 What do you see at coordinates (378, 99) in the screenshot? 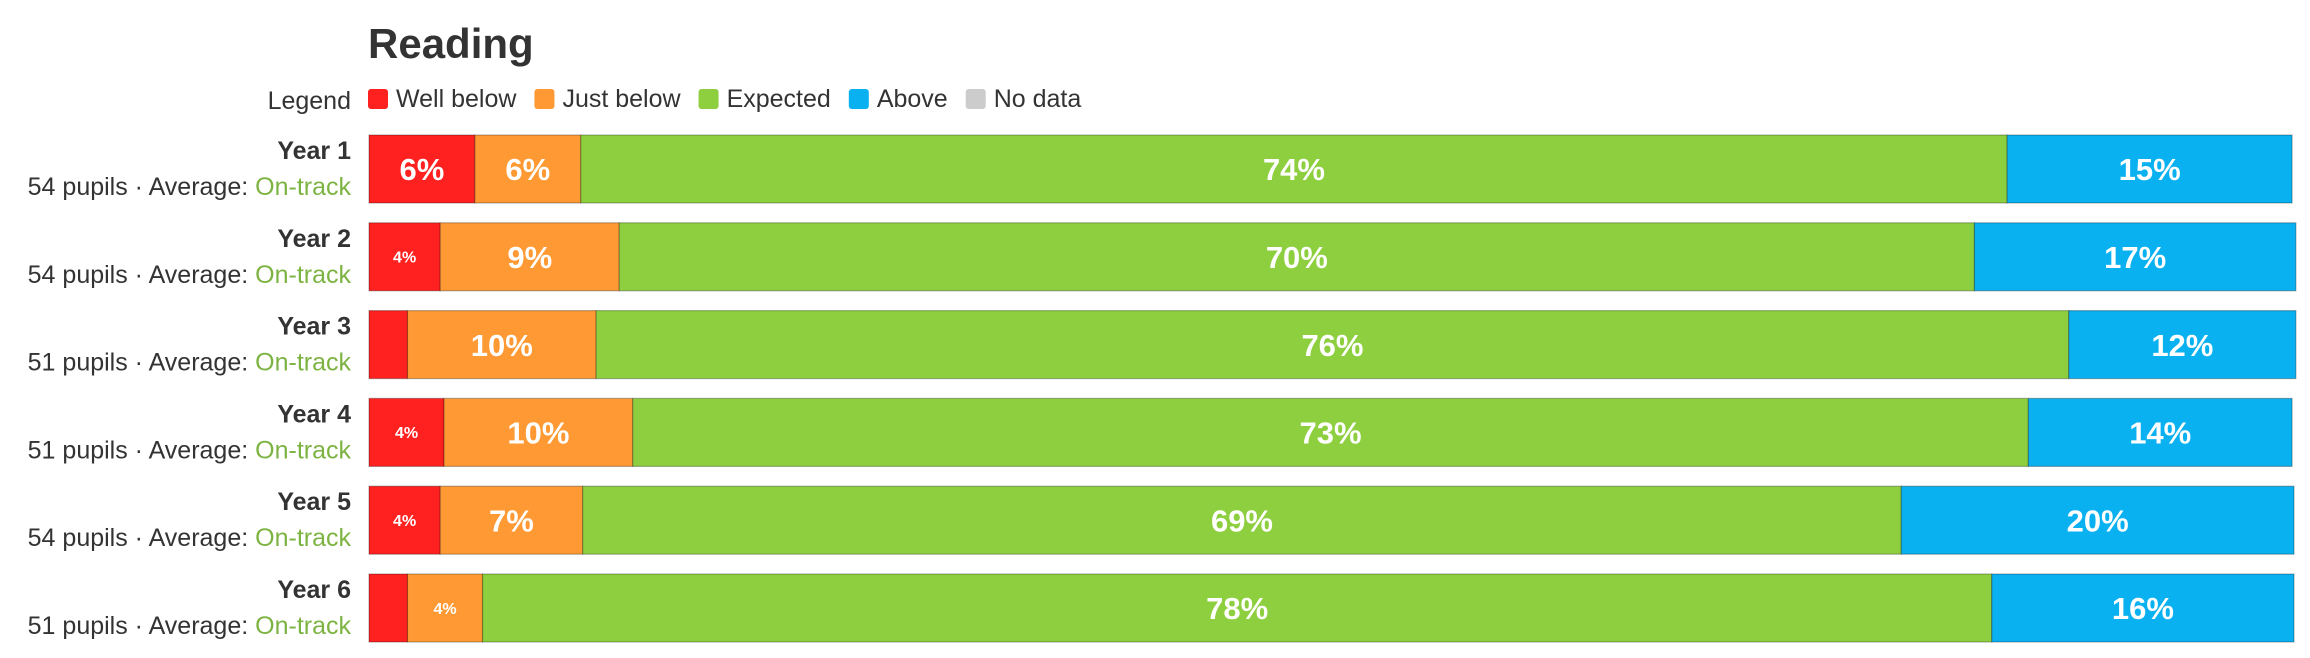
I see `legend-swatch-well-below` at bounding box center [378, 99].